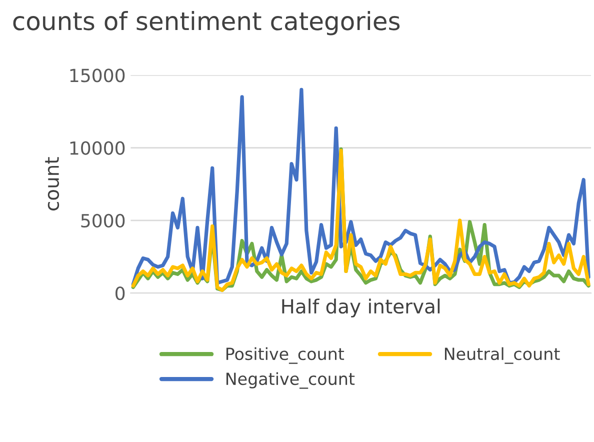 Image resolution: width=594 pixels, height=442 pixels. Describe the element at coordinates (120, 293) in the screenshot. I see `y-tick-label: 0` at that location.